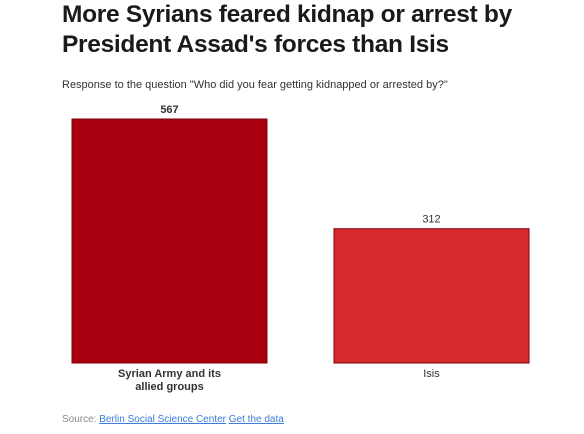  What do you see at coordinates (256, 419) in the screenshot?
I see `get-data-link: Get the data` at bounding box center [256, 419].